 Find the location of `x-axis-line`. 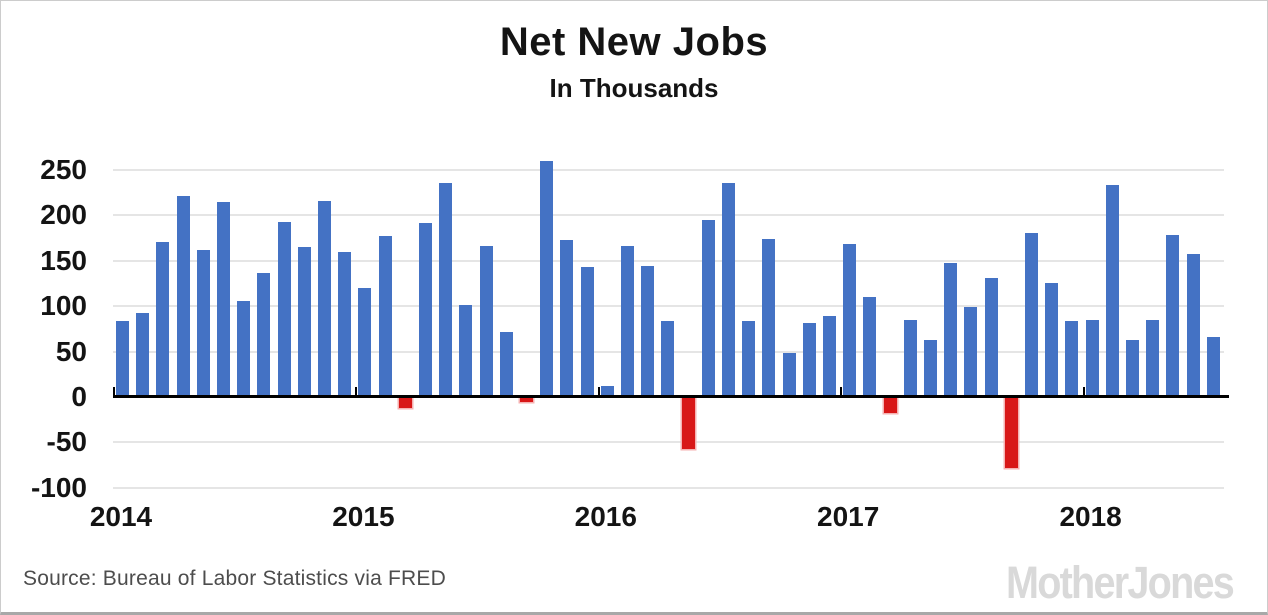

x-axis-line is located at coordinates (671, 396).